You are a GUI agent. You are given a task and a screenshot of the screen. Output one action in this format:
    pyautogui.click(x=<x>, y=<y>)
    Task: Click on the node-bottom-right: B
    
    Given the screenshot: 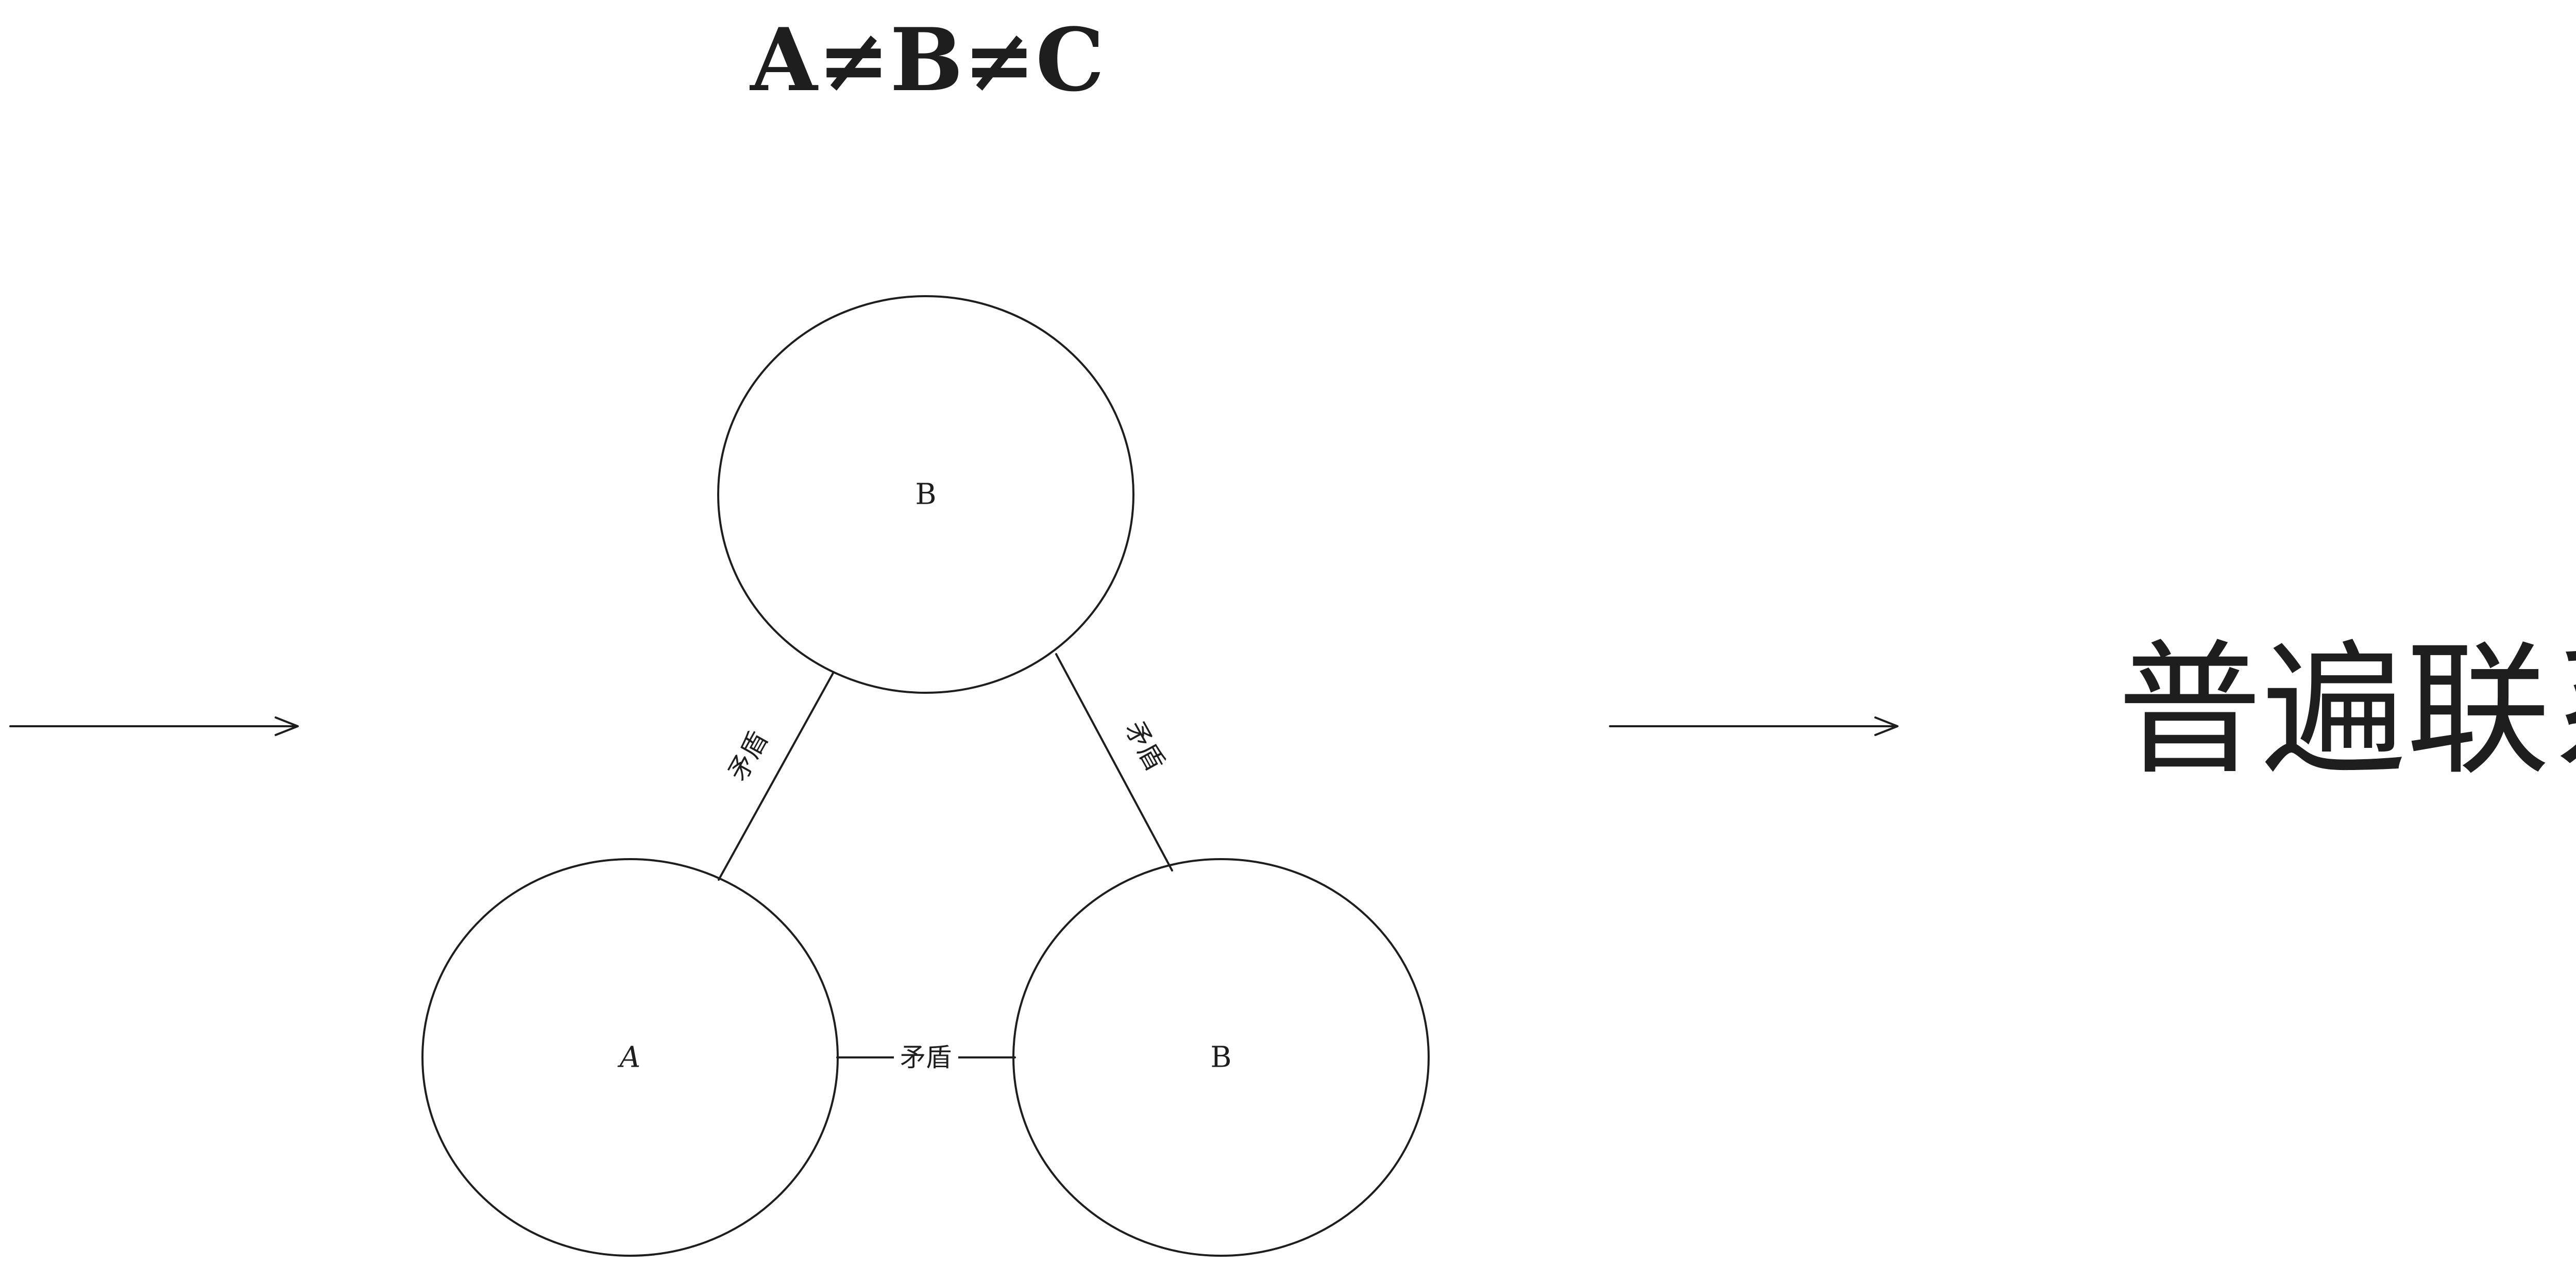 What is the action you would take?
    pyautogui.click(x=1221, y=1057)
    